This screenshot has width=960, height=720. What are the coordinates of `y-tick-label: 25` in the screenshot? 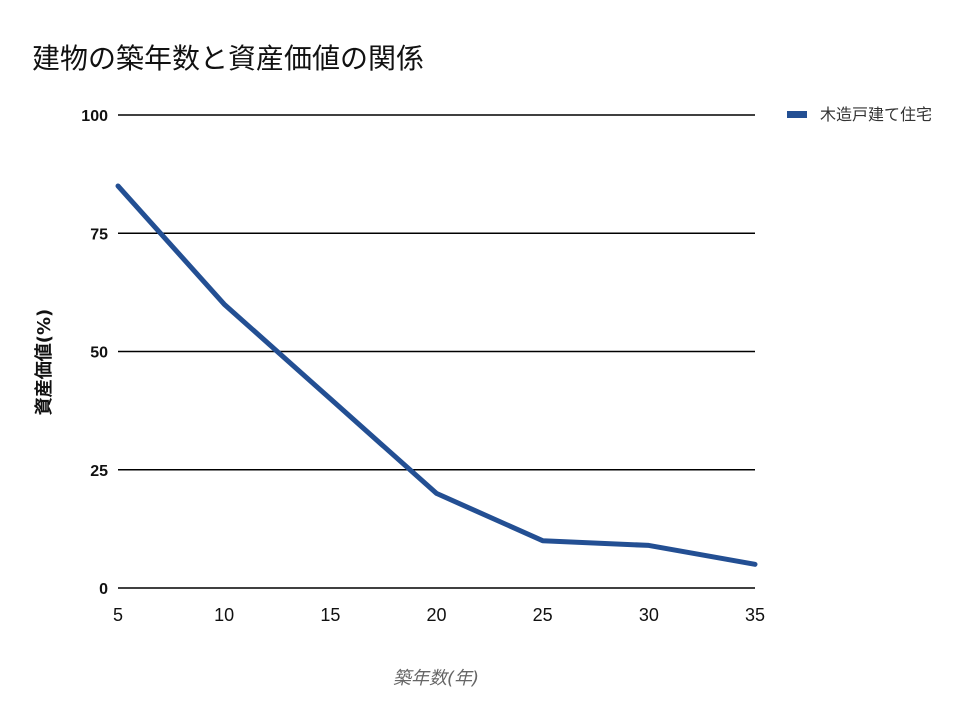 It's located at (99, 471).